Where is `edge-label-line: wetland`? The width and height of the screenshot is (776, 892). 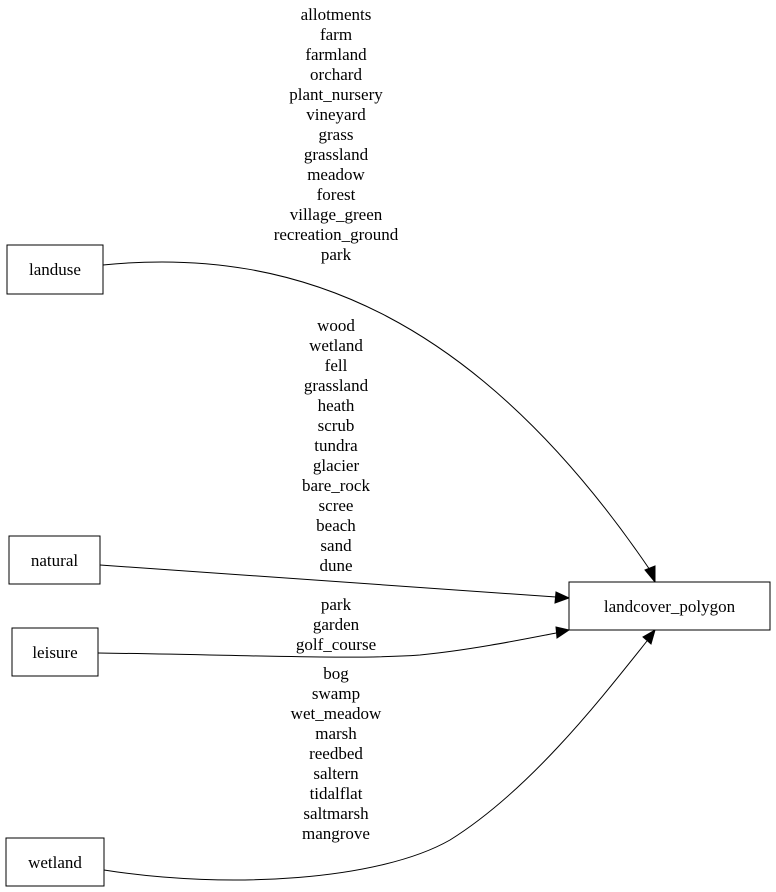 edge-label-line: wetland is located at coordinates (336, 345).